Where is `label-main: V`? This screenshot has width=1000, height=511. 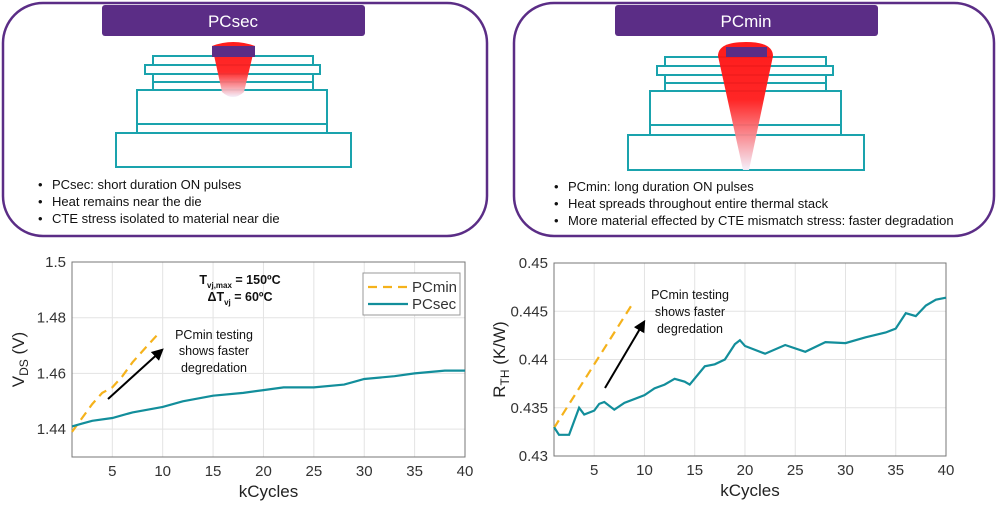 label-main: V is located at coordinates (18, 381).